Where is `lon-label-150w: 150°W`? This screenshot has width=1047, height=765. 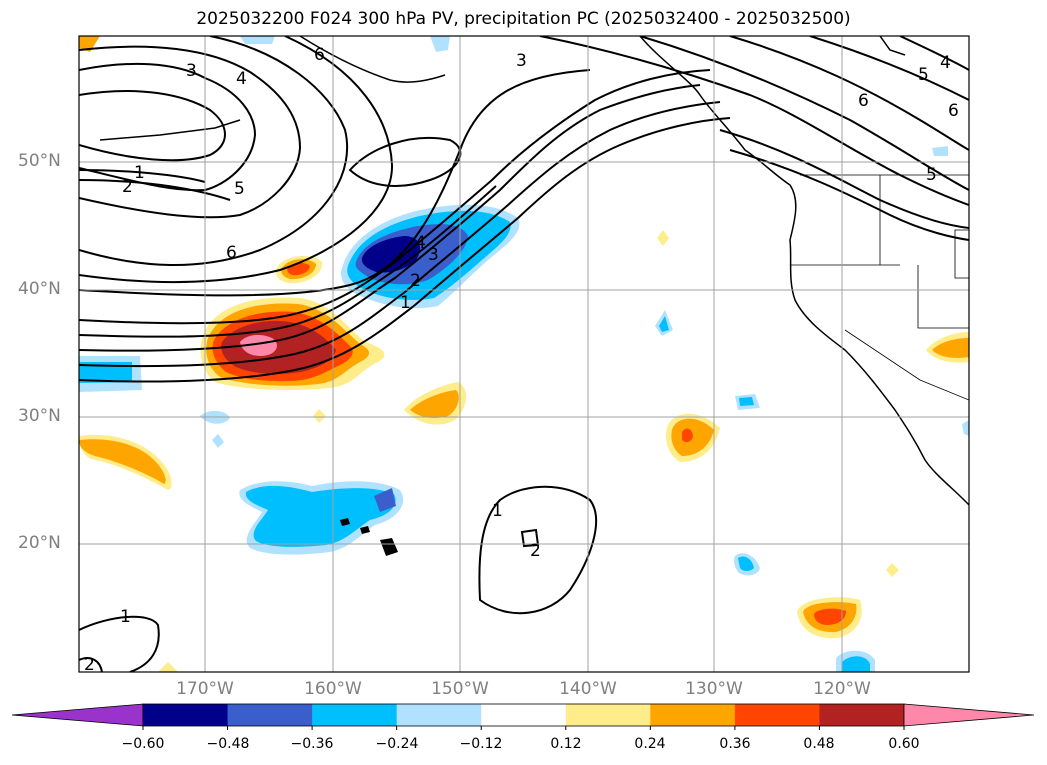
lon-label-150w: 150°W is located at coordinates (460, 689).